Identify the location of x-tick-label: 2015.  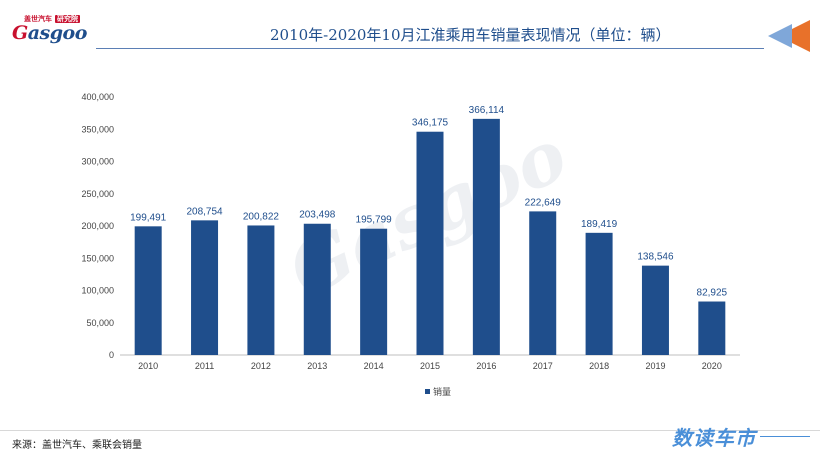
(430, 366).